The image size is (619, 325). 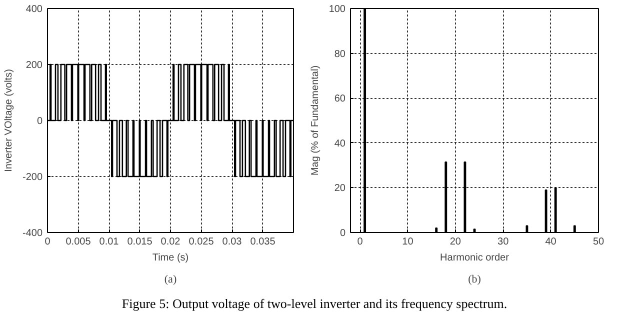 What do you see at coordinates (315, 120) in the screenshot?
I see `y-axis-title: Mag (% of Fundamental)` at bounding box center [315, 120].